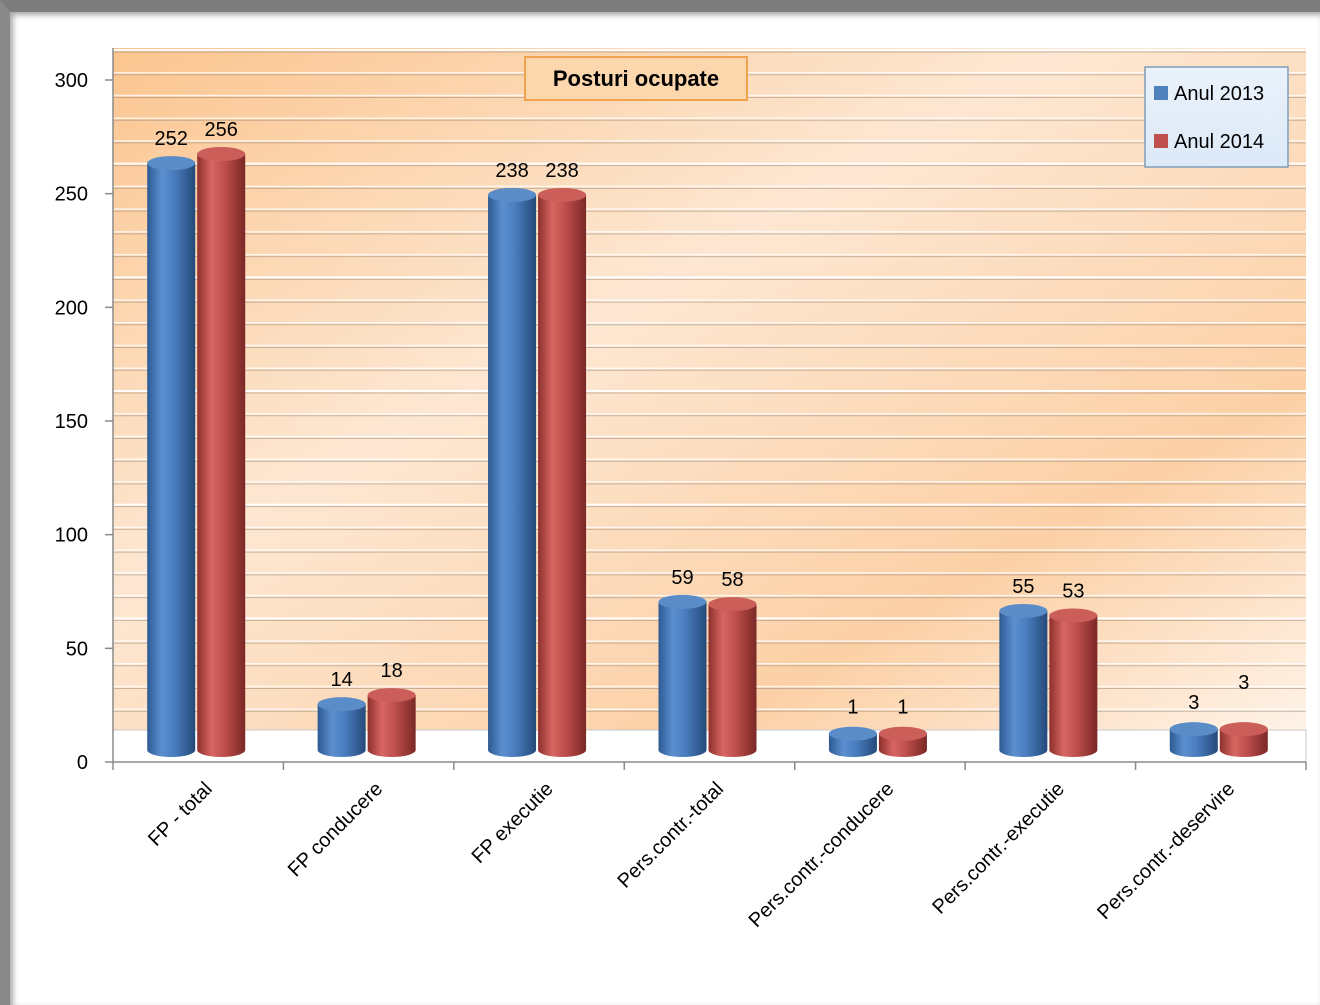 The height and width of the screenshot is (1005, 1320). I want to click on data-label: 18, so click(392, 671).